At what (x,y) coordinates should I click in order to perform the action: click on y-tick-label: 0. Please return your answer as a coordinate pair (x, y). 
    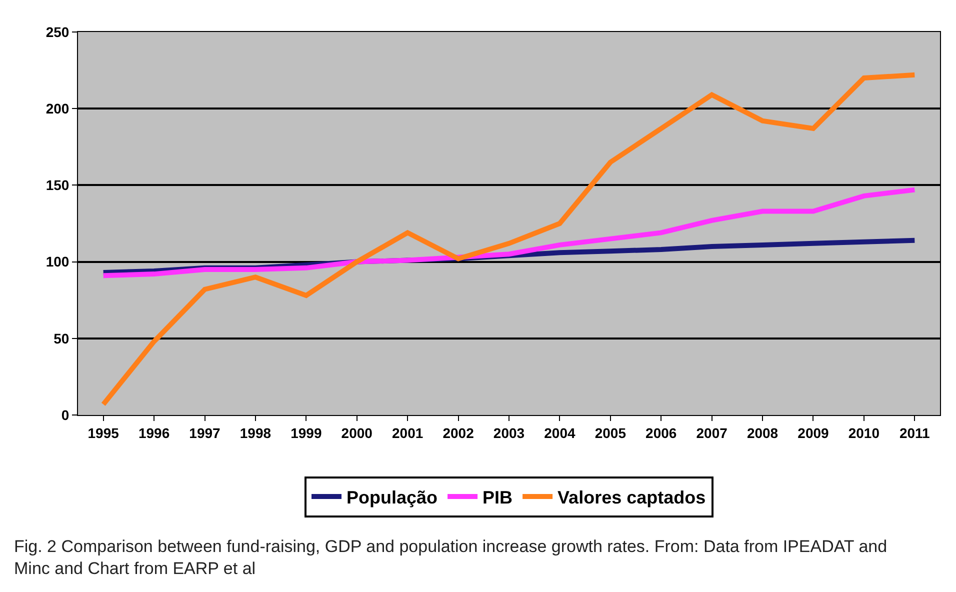
    Looking at the image, I should click on (65, 414).